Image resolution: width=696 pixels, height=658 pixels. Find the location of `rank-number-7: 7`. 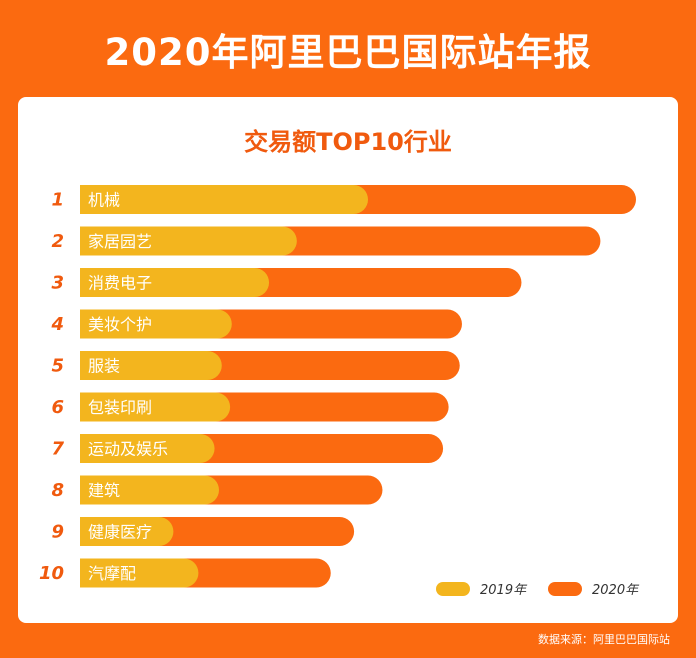

rank-number-7: 7 is located at coordinates (57, 449).